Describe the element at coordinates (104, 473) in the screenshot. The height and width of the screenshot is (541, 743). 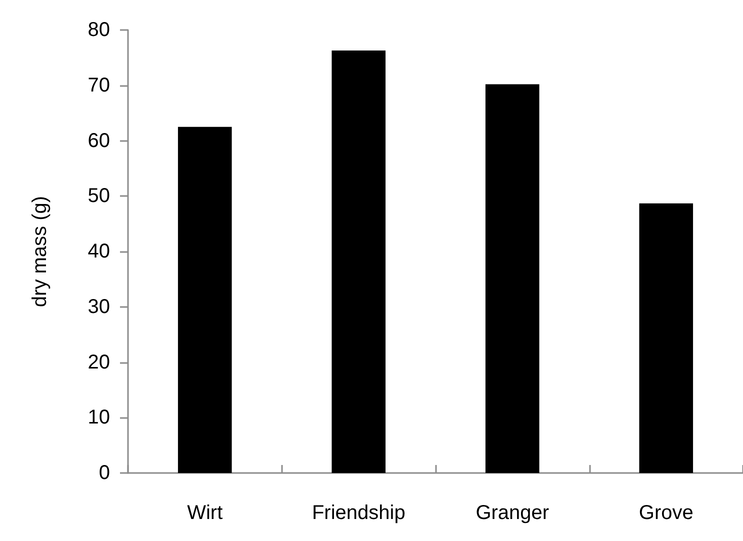
I see `y-tick-label: 0` at that location.